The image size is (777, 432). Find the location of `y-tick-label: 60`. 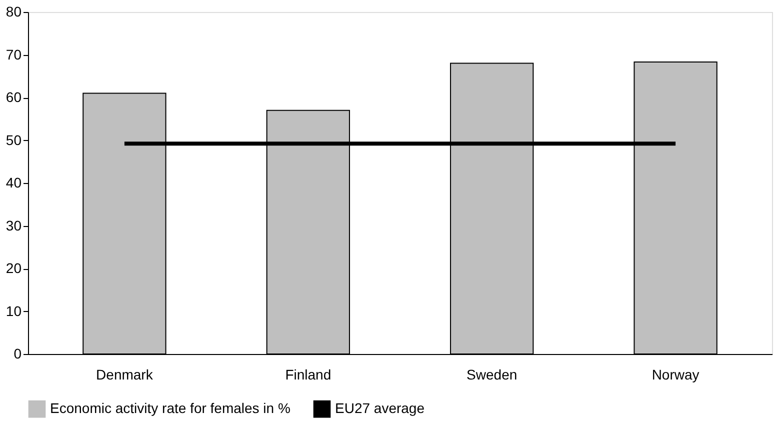

y-tick-label: 60 is located at coordinates (14, 97).